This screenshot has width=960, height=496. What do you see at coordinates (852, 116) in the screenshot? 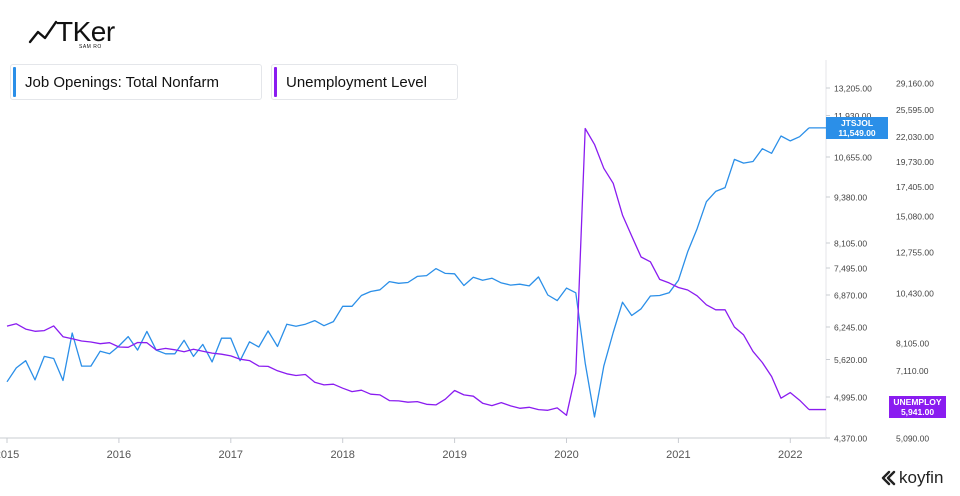
I see `left-axis-tick-label: 11,930.00` at bounding box center [852, 116].